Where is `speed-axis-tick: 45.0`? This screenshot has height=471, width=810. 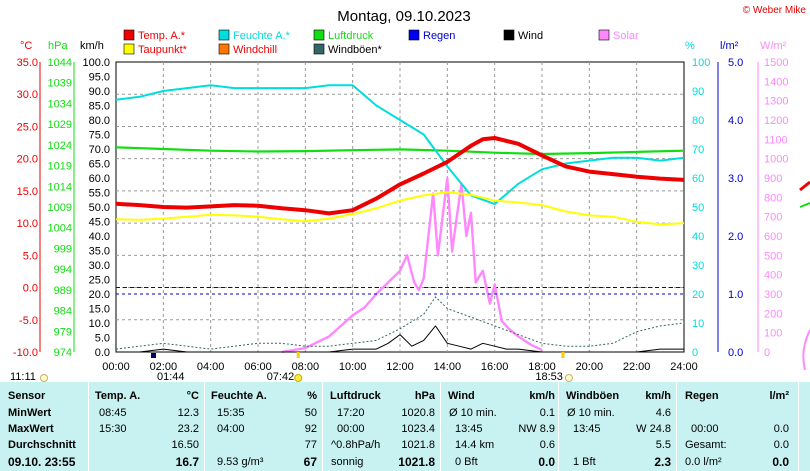
speed-axis-tick: 45.0 is located at coordinates (99, 223).